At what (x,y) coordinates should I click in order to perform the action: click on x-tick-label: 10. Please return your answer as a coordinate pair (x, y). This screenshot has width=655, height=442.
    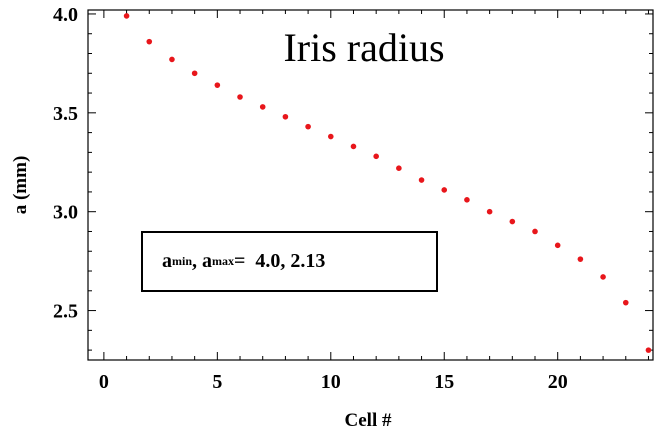
    Looking at the image, I should click on (331, 382).